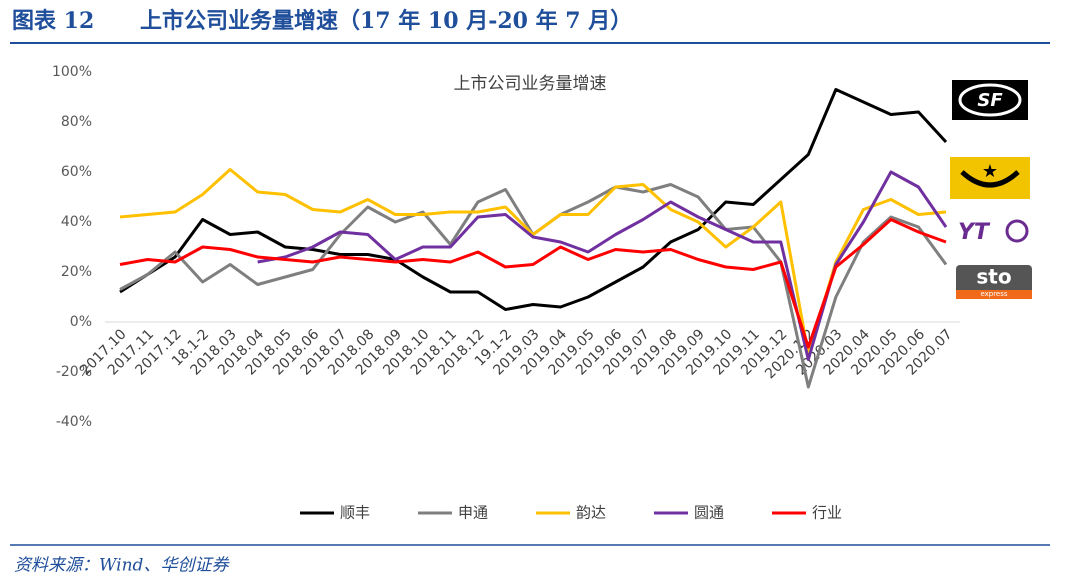  What do you see at coordinates (827, 513) in the screenshot?
I see `legend-label: 行业` at bounding box center [827, 513].